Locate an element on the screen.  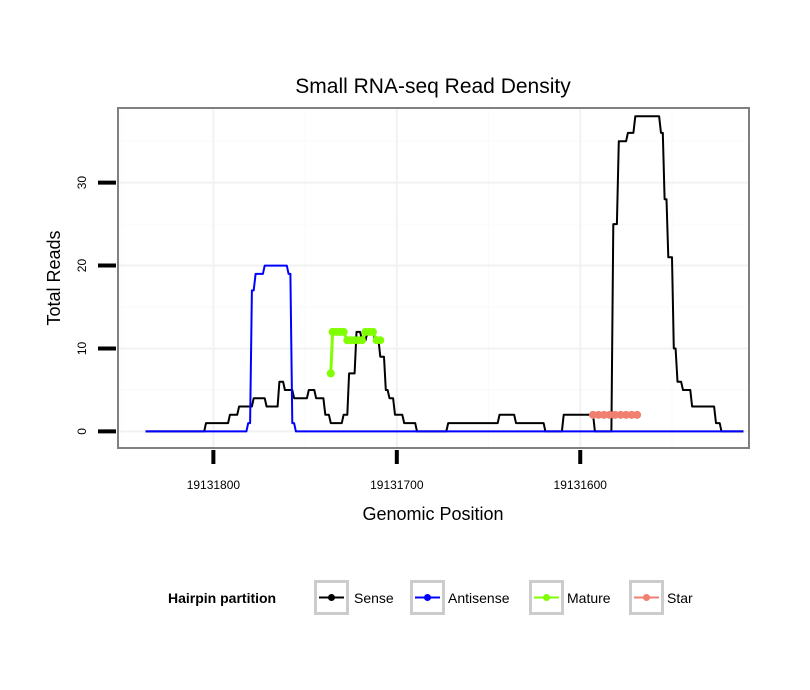
legend-dot-sense is located at coordinates (331, 597).